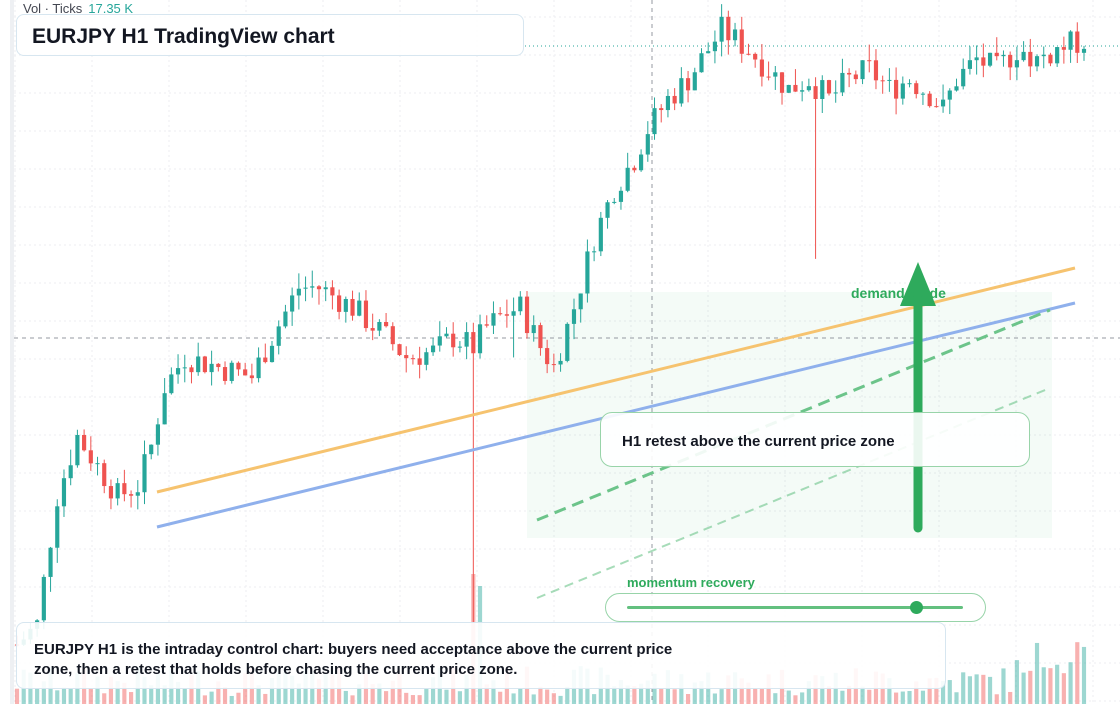  What do you see at coordinates (916, 607) in the screenshot?
I see `momentum-knob` at bounding box center [916, 607].